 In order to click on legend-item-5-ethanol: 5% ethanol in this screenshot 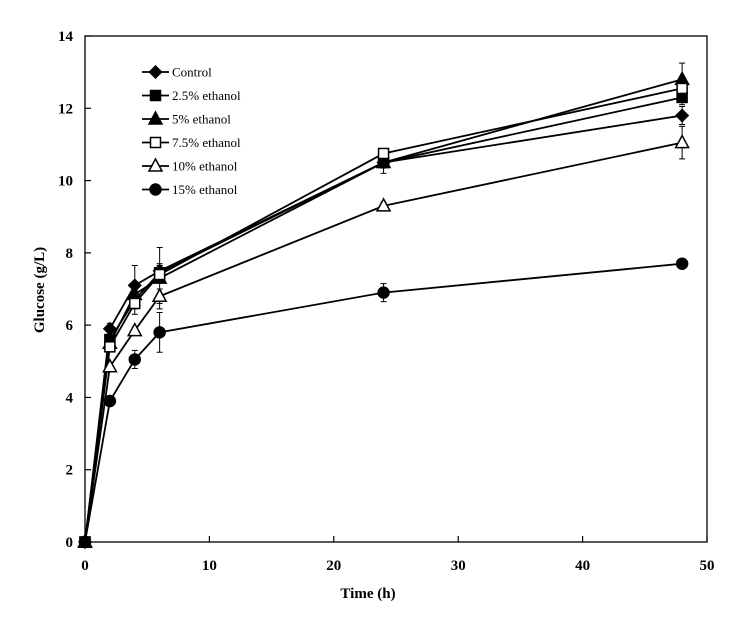, I will do `click(186, 118)`.